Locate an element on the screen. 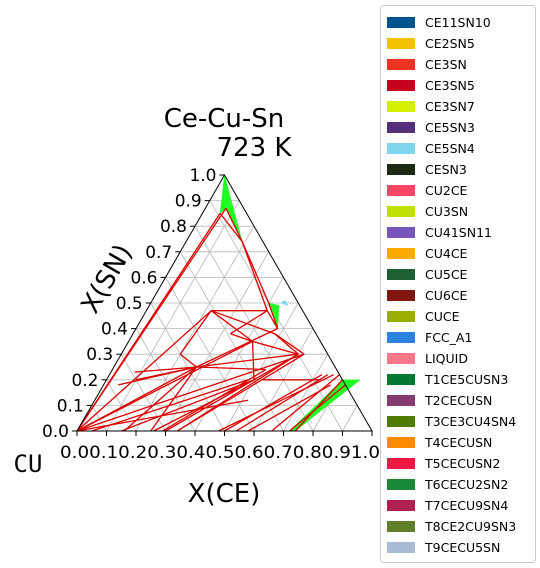  y-tick-label: 0.0 is located at coordinates (55, 432).